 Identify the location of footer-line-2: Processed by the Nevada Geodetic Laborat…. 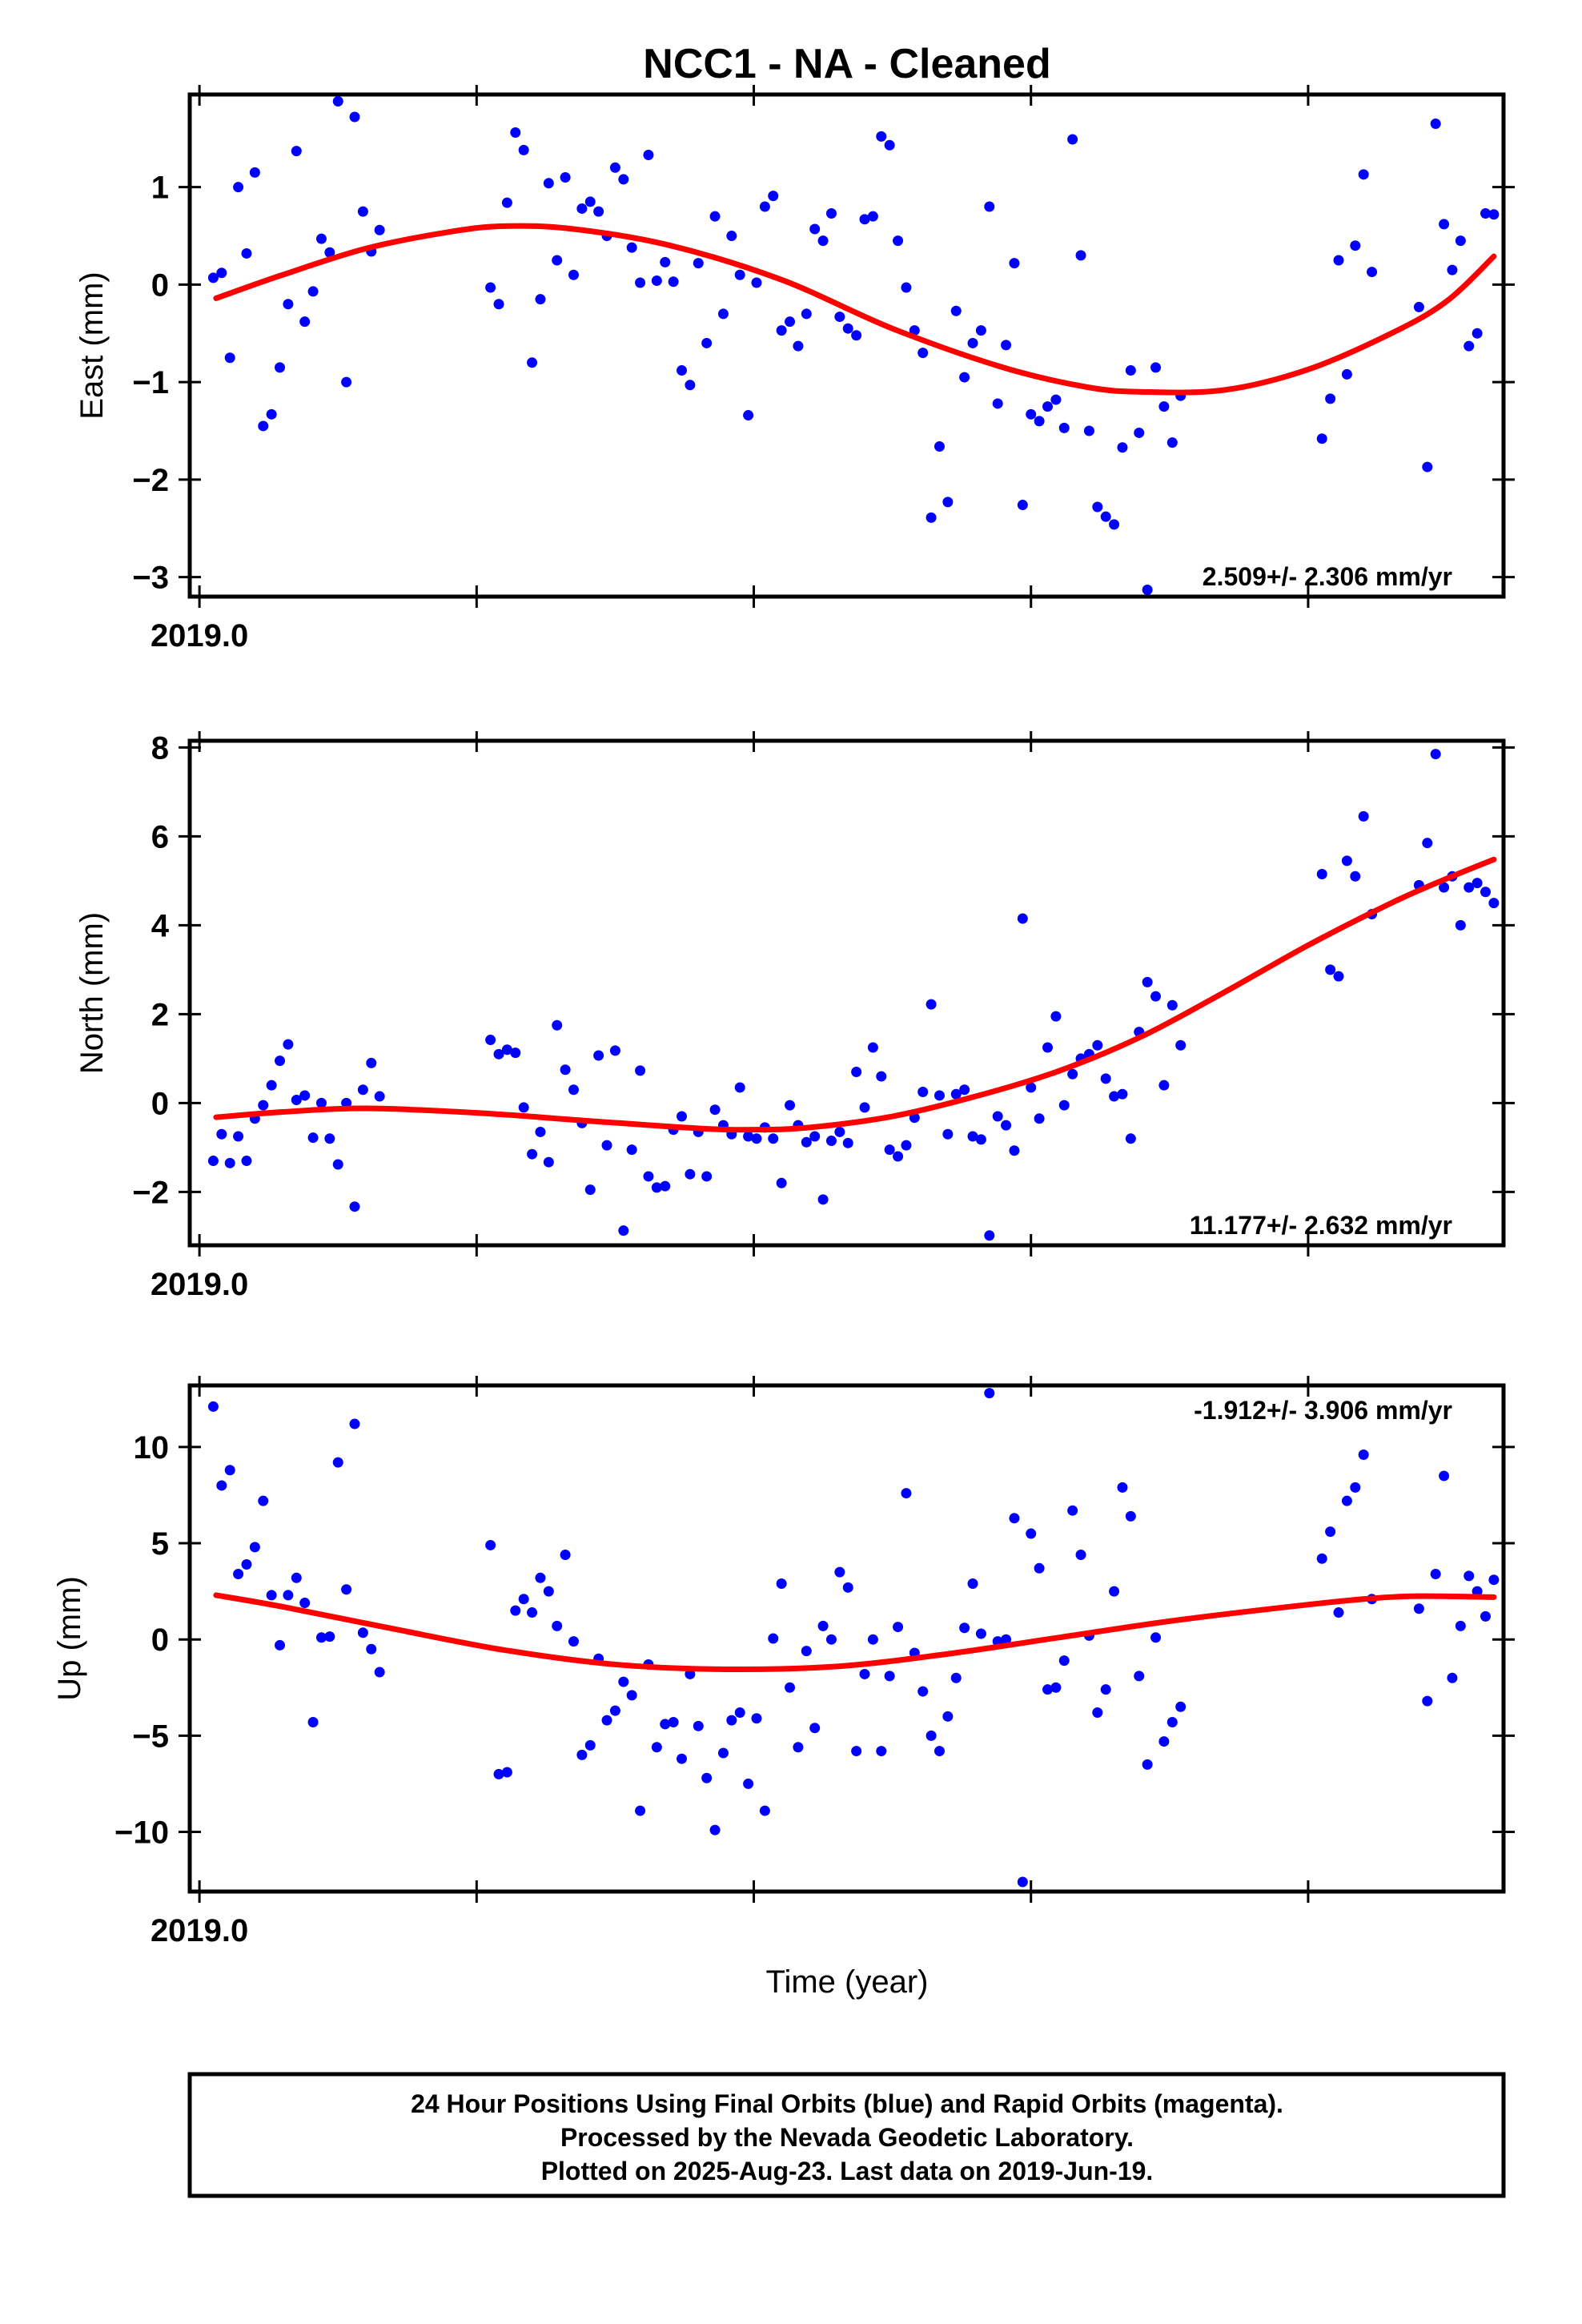
(847, 2137).